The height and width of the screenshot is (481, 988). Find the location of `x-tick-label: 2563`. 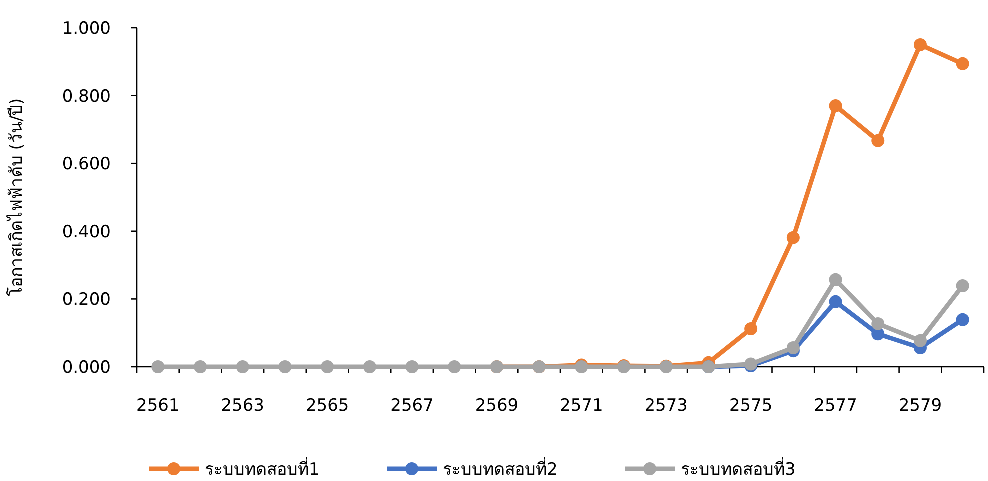

x-tick-label: 2563 is located at coordinates (243, 406).